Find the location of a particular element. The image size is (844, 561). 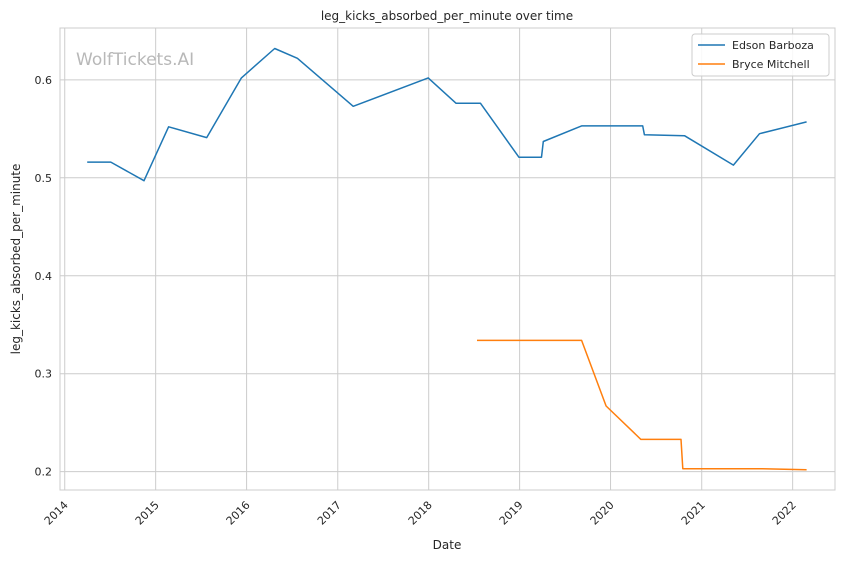

legend: Edson Barboza Bryce Mitchell is located at coordinates (760, 55).